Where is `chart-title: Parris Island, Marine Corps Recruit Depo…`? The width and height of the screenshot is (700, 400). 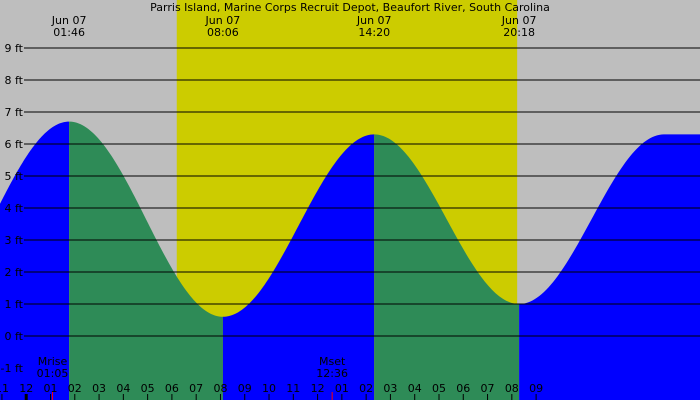 chart-title: Parris Island, Marine Corps Recruit Depo… is located at coordinates (350, 7).